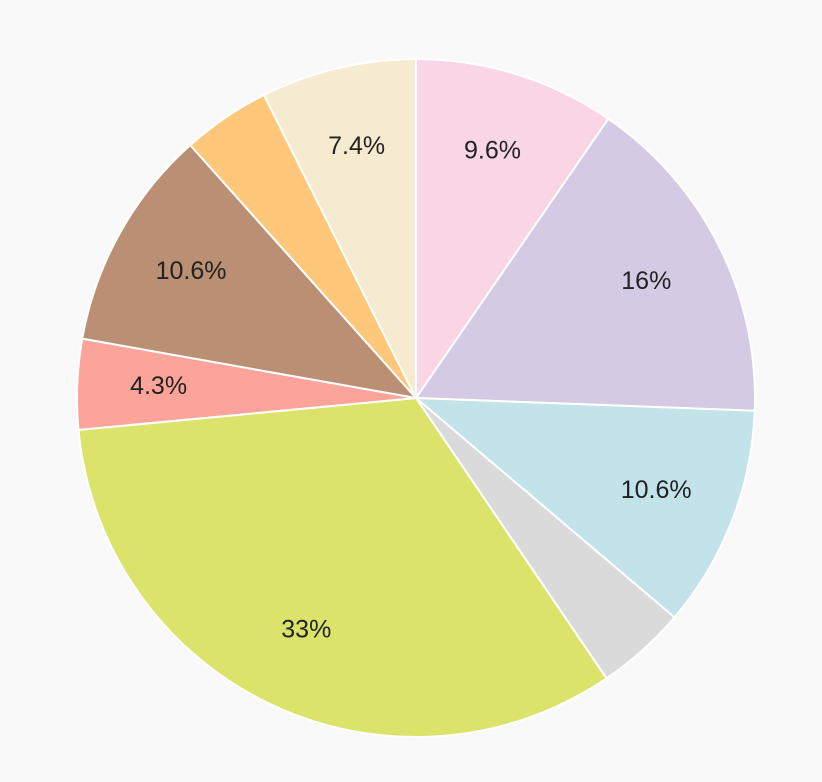 Image resolution: width=822 pixels, height=782 pixels. Describe the element at coordinates (191, 271) in the screenshot. I see `pie-slice-label-7: 10.6%` at that location.